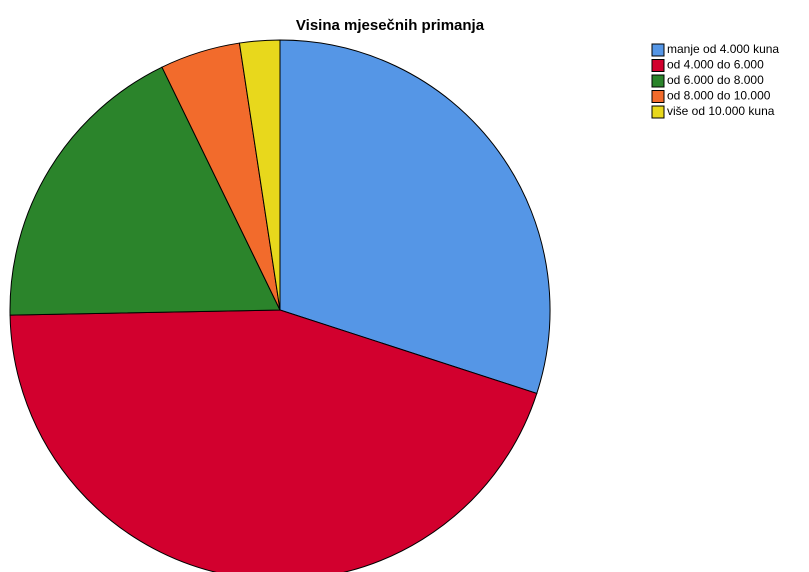  I want to click on chart-title: Visina mjesečnih primanja, so click(390, 25).